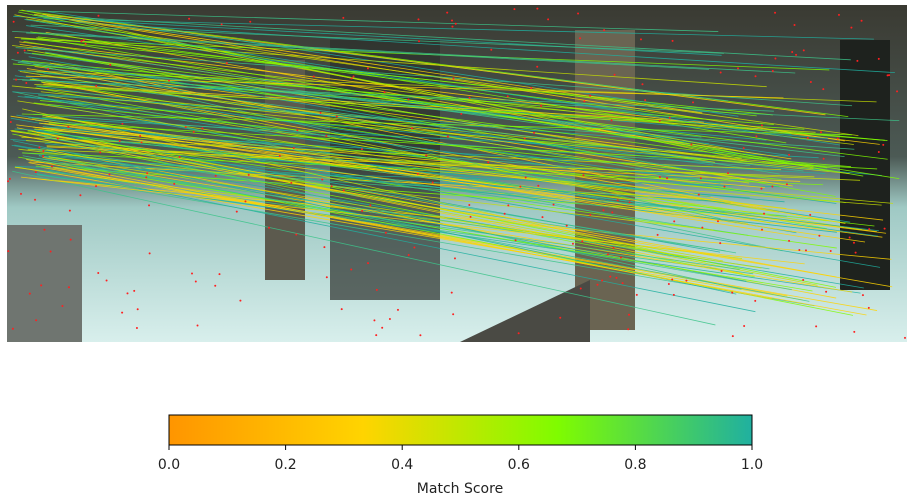 The image size is (907, 498). What do you see at coordinates (635, 465) in the screenshot?
I see `x-tick-label: 0.8` at bounding box center [635, 465].